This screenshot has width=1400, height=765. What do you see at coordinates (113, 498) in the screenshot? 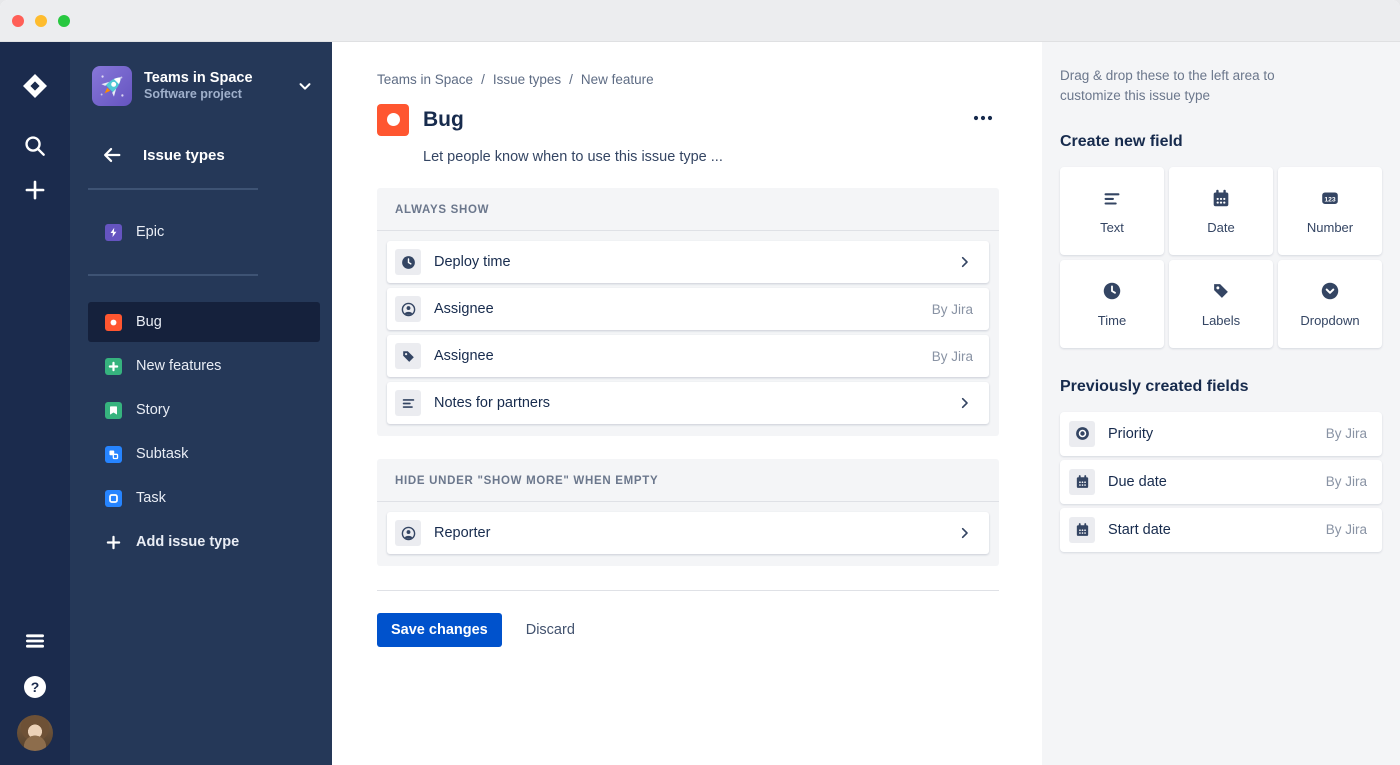
I see `task-icon` at bounding box center [113, 498].